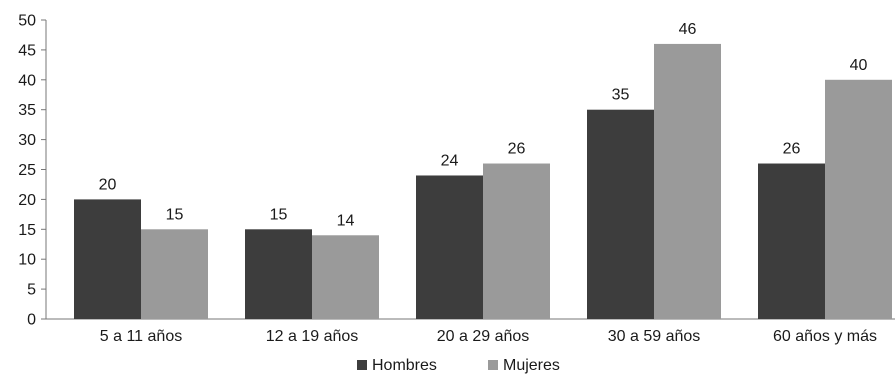 The image size is (895, 382). Describe the element at coordinates (404, 365) in the screenshot. I see `legend-label: Hombres` at that location.